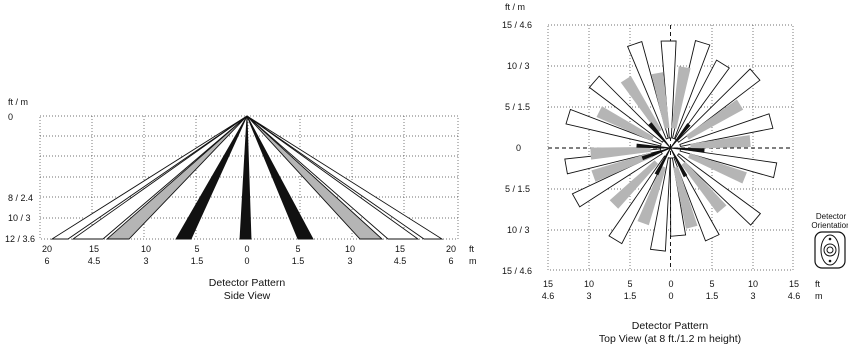  What do you see at coordinates (830, 250) in the screenshot?
I see `detector-orientation-icon` at bounding box center [830, 250].